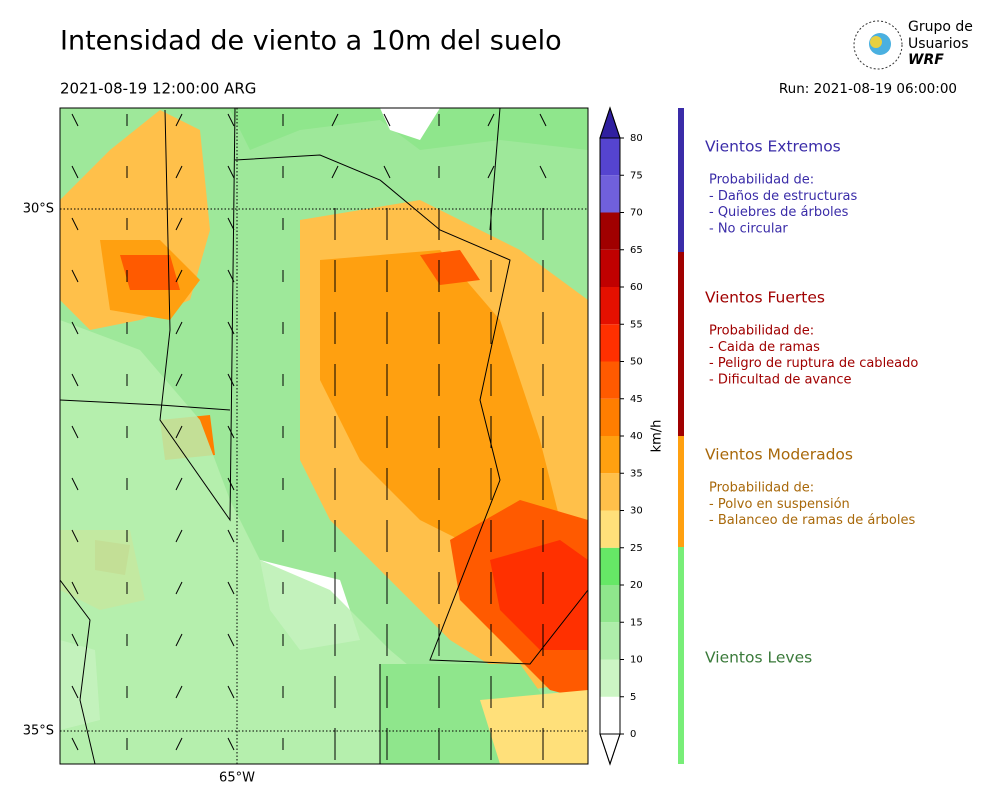  What do you see at coordinates (38, 731) in the screenshot?
I see `lat-label: 35°S` at bounding box center [38, 731].